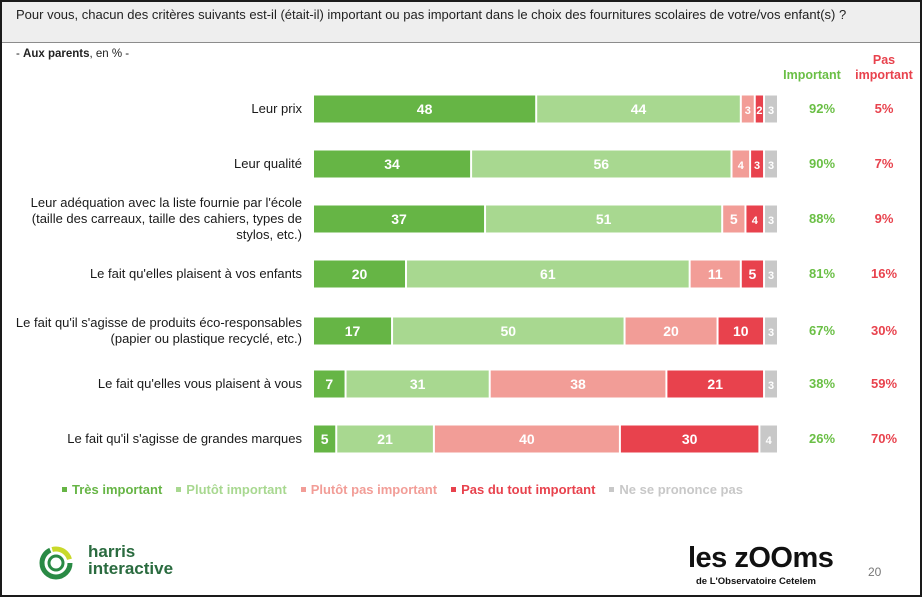  I want to click on bar-value-label: 5, so click(325, 439).